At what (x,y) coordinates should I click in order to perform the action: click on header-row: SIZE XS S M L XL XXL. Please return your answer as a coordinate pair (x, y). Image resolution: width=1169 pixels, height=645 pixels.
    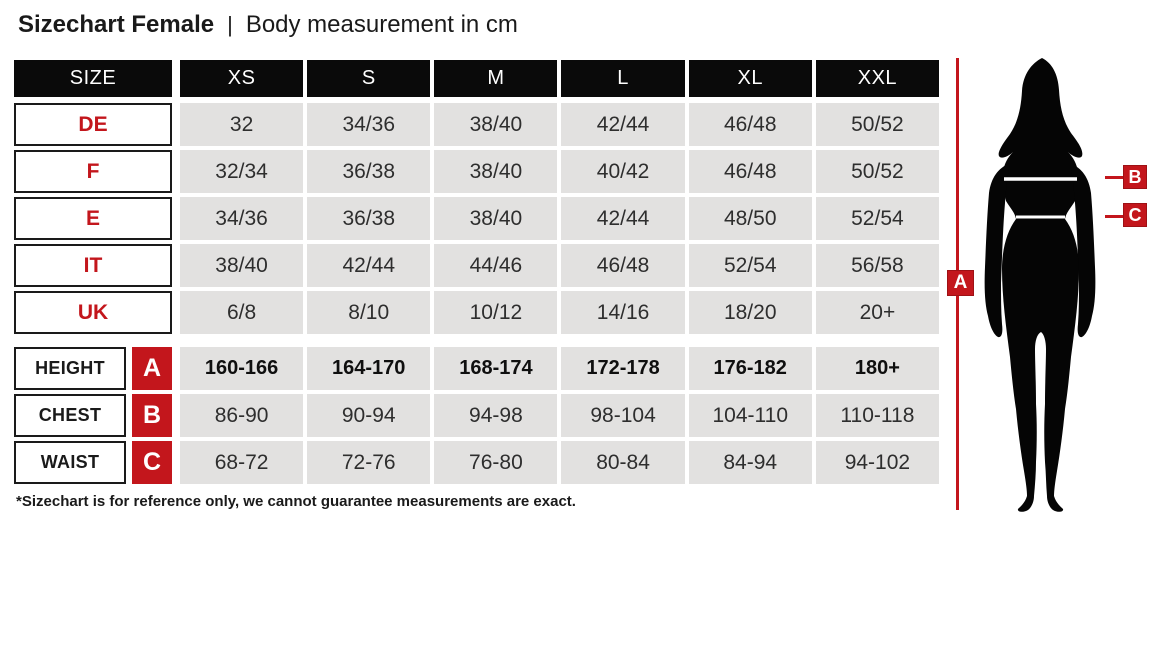
    Looking at the image, I should click on (476, 78).